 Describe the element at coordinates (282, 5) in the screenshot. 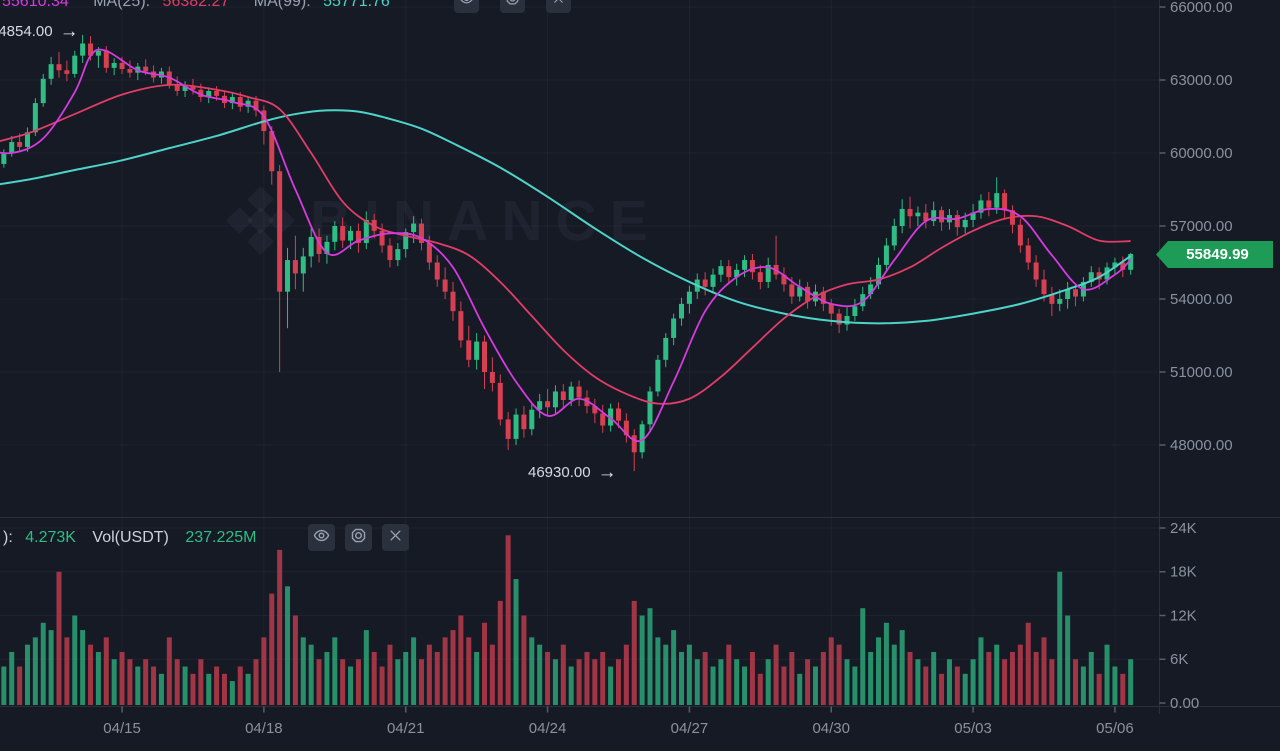

I see `ma99-label: MA(99):` at that location.